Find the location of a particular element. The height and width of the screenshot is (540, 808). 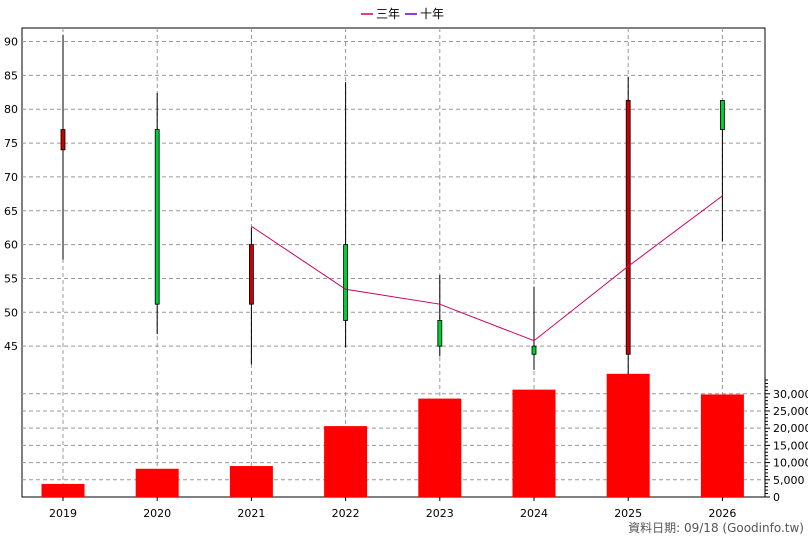

volume-tick-label: 25,000 is located at coordinates (790, 411).